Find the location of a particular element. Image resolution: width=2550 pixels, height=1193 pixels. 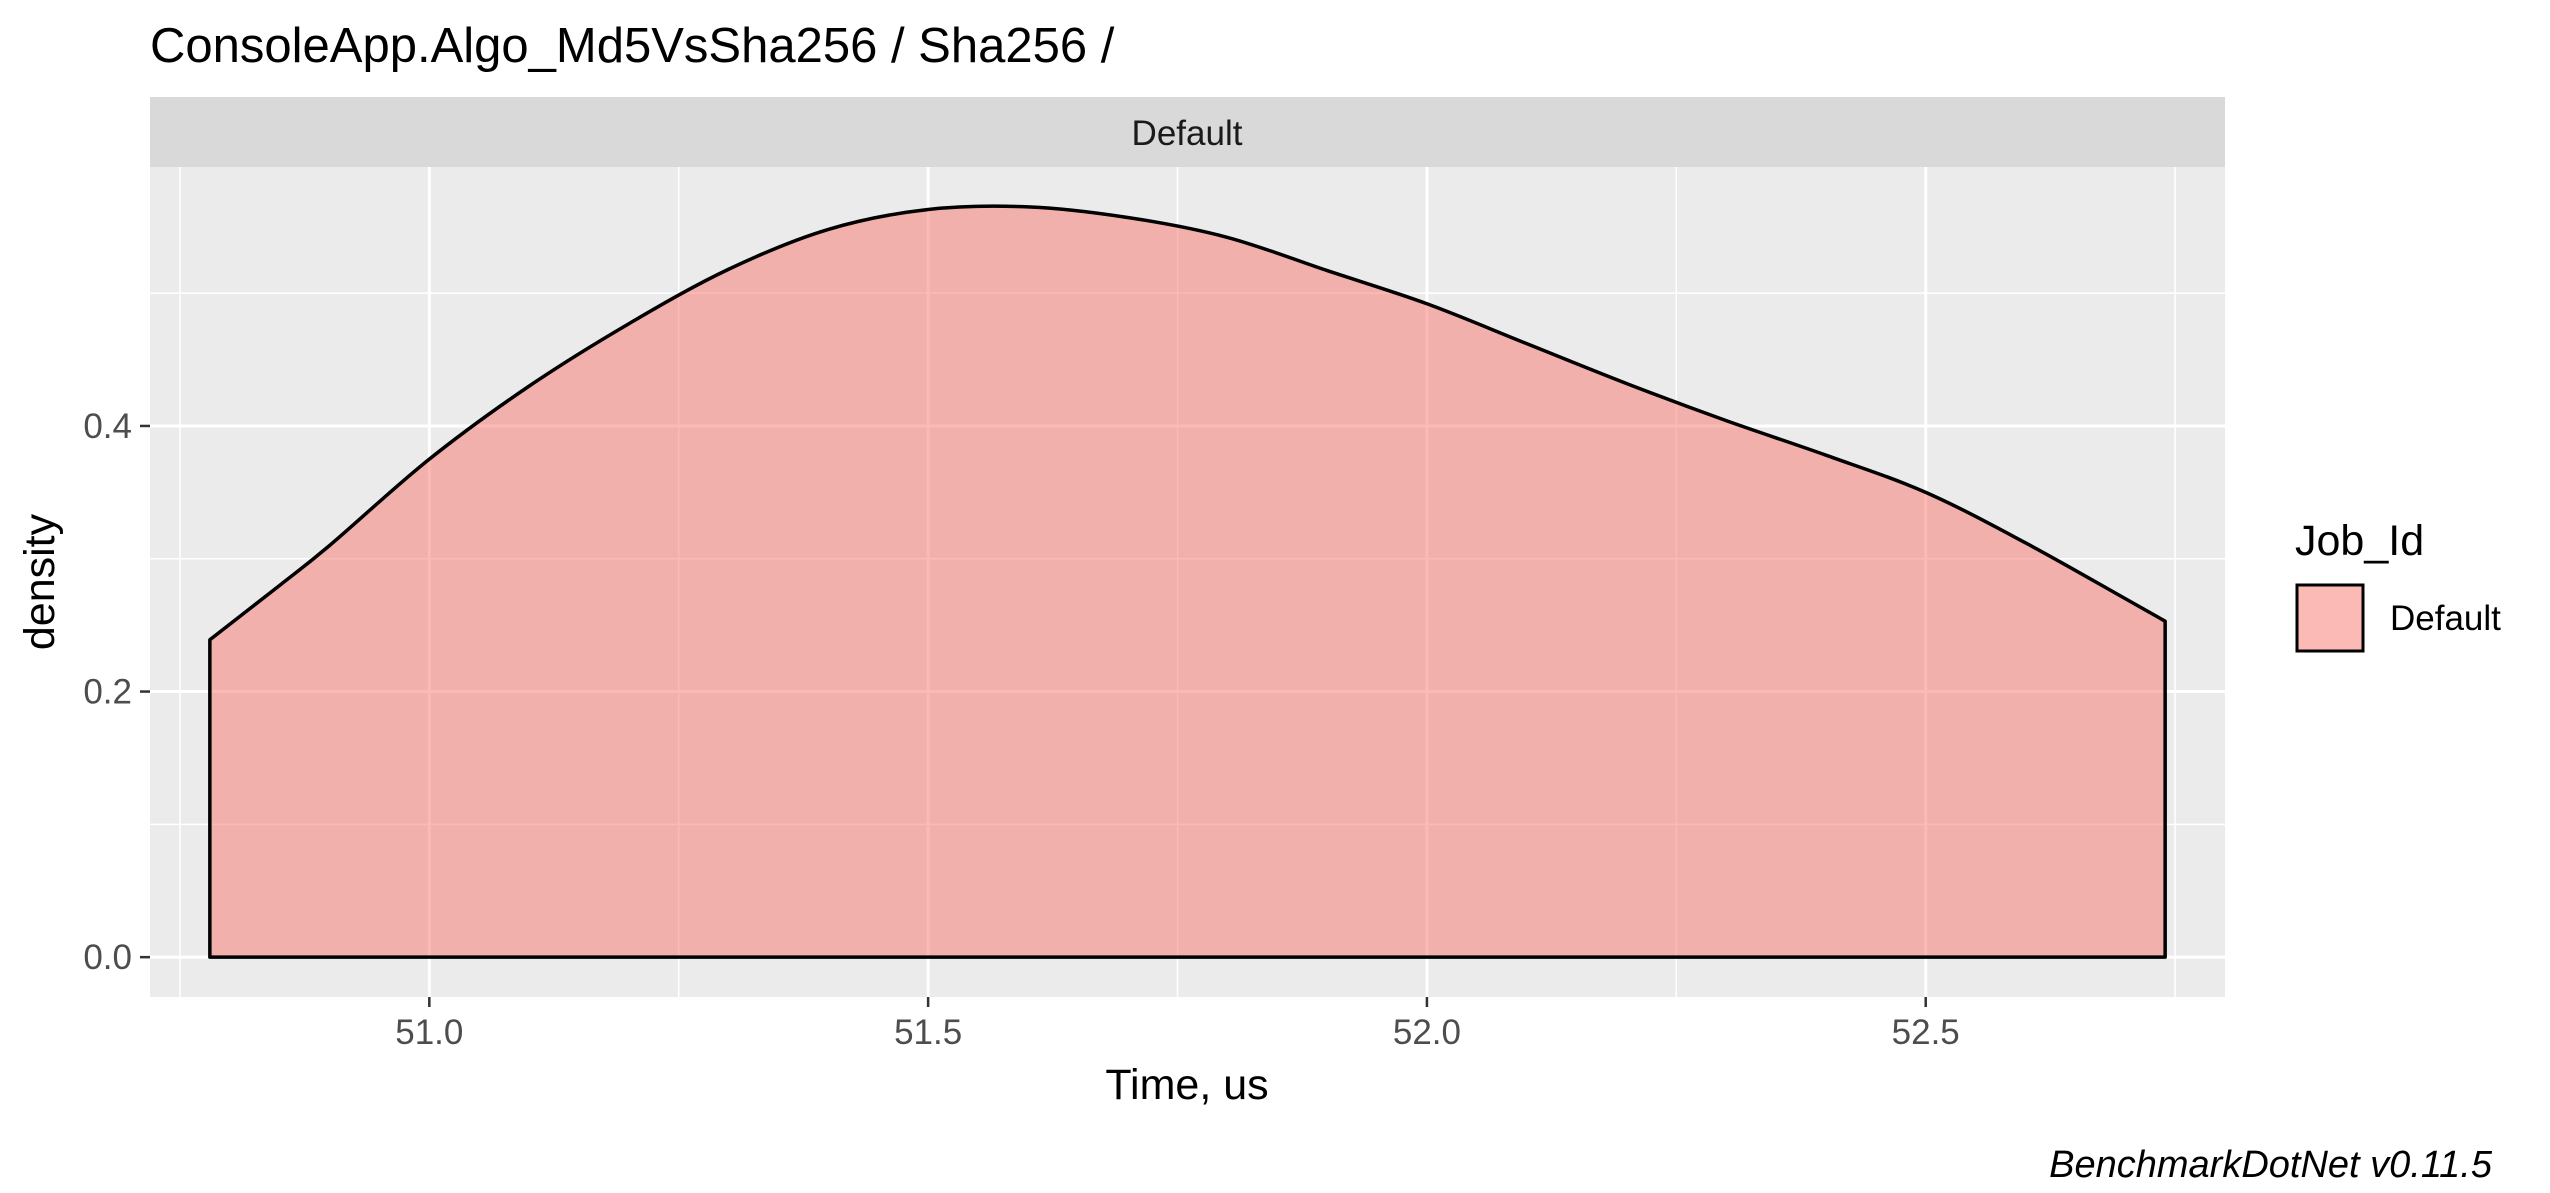

legend-title: Job_Id is located at coordinates (2359, 541).